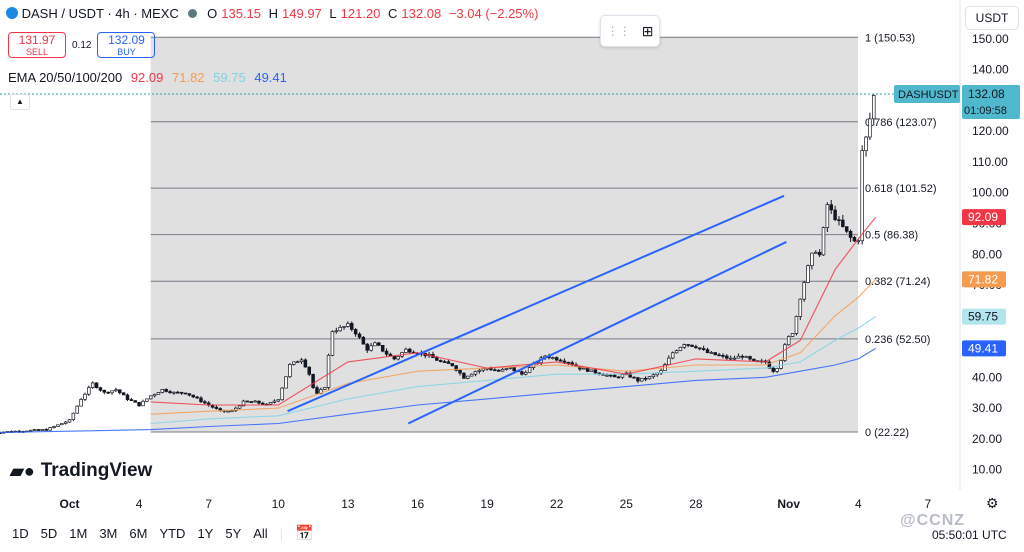 This screenshot has width=1024, height=552. Describe the element at coordinates (969, 535) in the screenshot. I see `utc-clock: 05:50:01 UTC` at that location.